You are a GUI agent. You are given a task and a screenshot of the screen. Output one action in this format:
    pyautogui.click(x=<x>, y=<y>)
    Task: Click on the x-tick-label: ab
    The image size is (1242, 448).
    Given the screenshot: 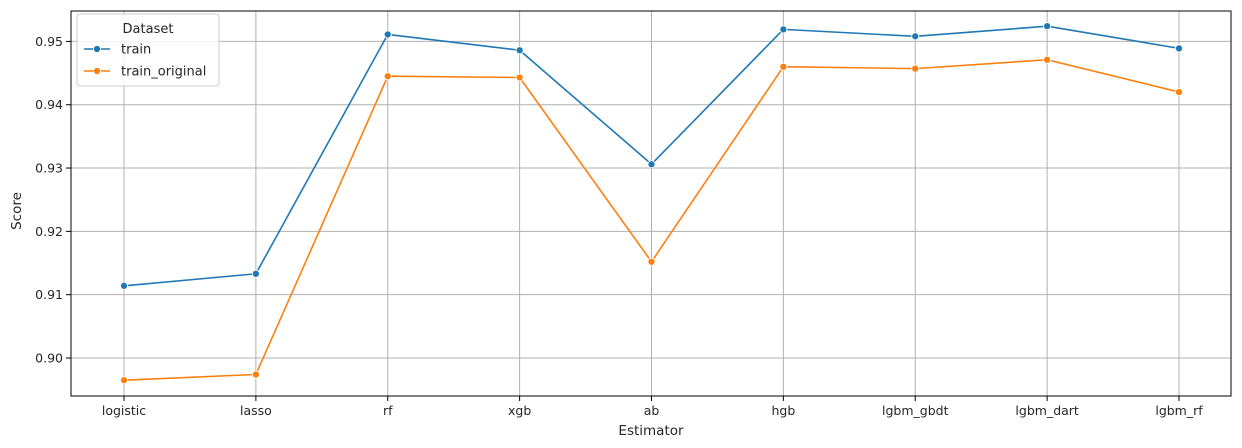 What is the action you would take?
    pyautogui.click(x=652, y=410)
    